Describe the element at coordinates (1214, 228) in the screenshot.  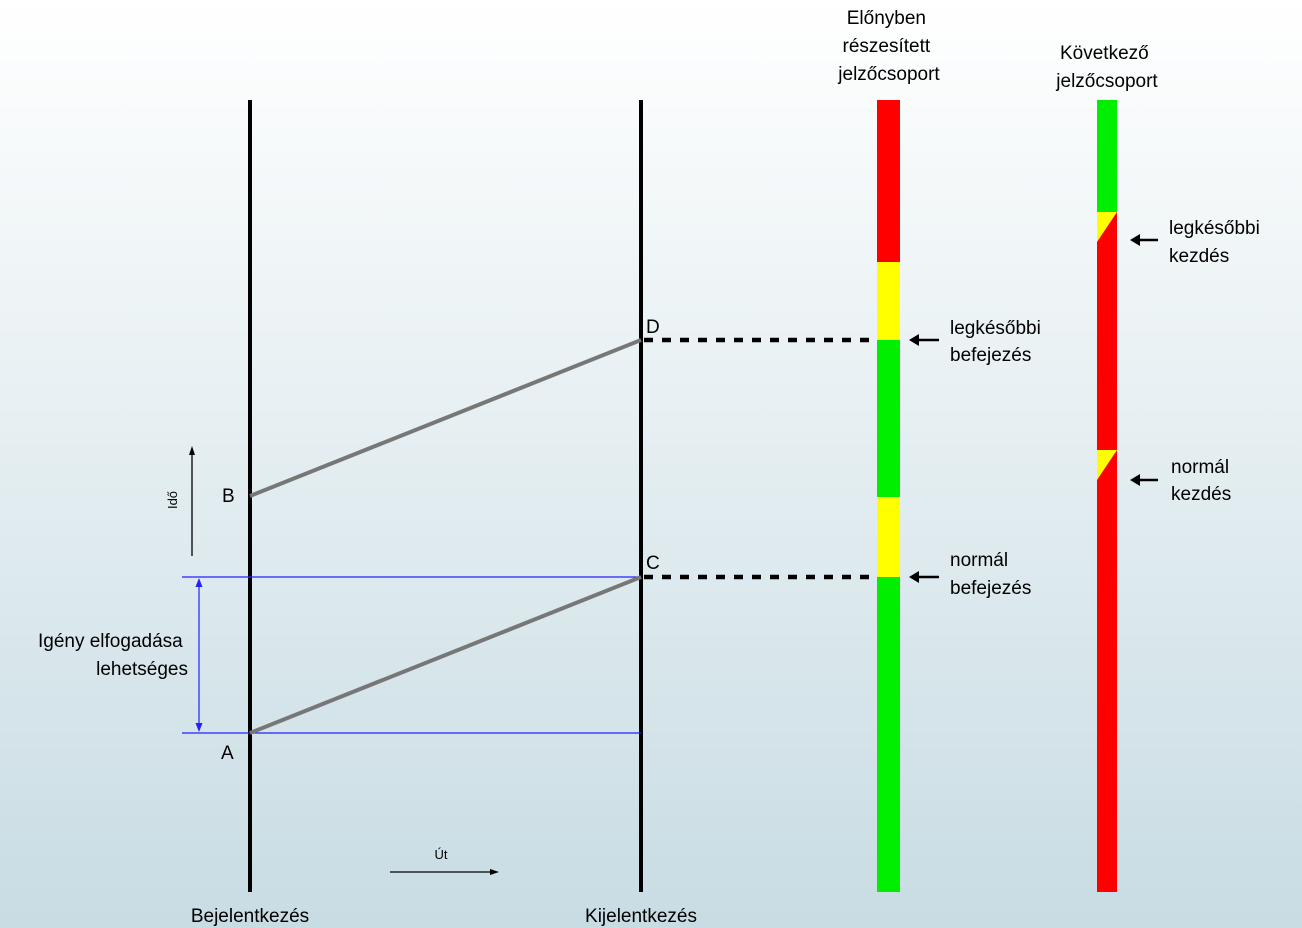
I see `latest-start-line-1: legkésőbbi` at that location.